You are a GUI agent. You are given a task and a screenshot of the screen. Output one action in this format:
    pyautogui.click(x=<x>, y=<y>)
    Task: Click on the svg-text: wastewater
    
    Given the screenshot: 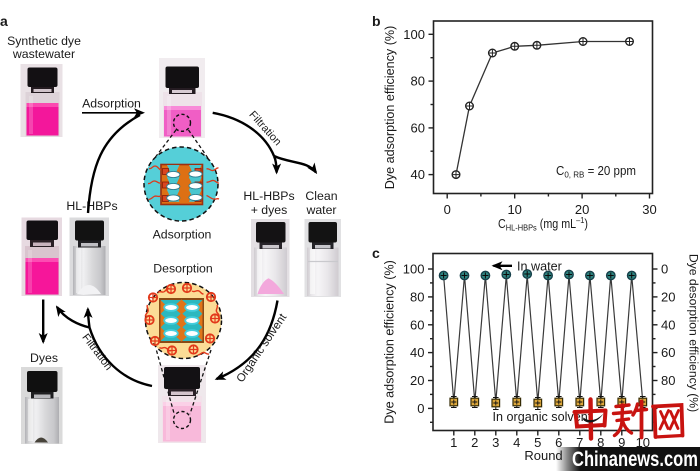 What is the action you would take?
    pyautogui.click(x=43, y=54)
    